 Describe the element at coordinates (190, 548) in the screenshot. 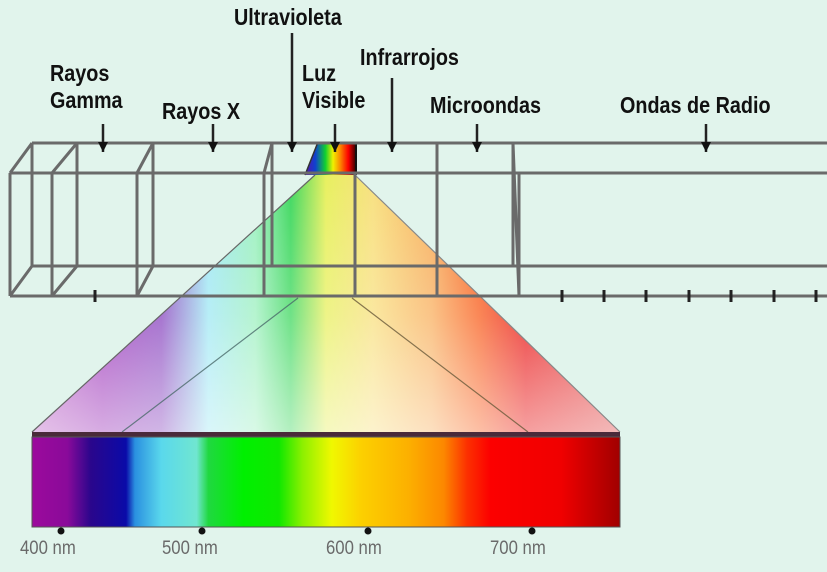

I see `nm-label-500: 500 nm` at that location.